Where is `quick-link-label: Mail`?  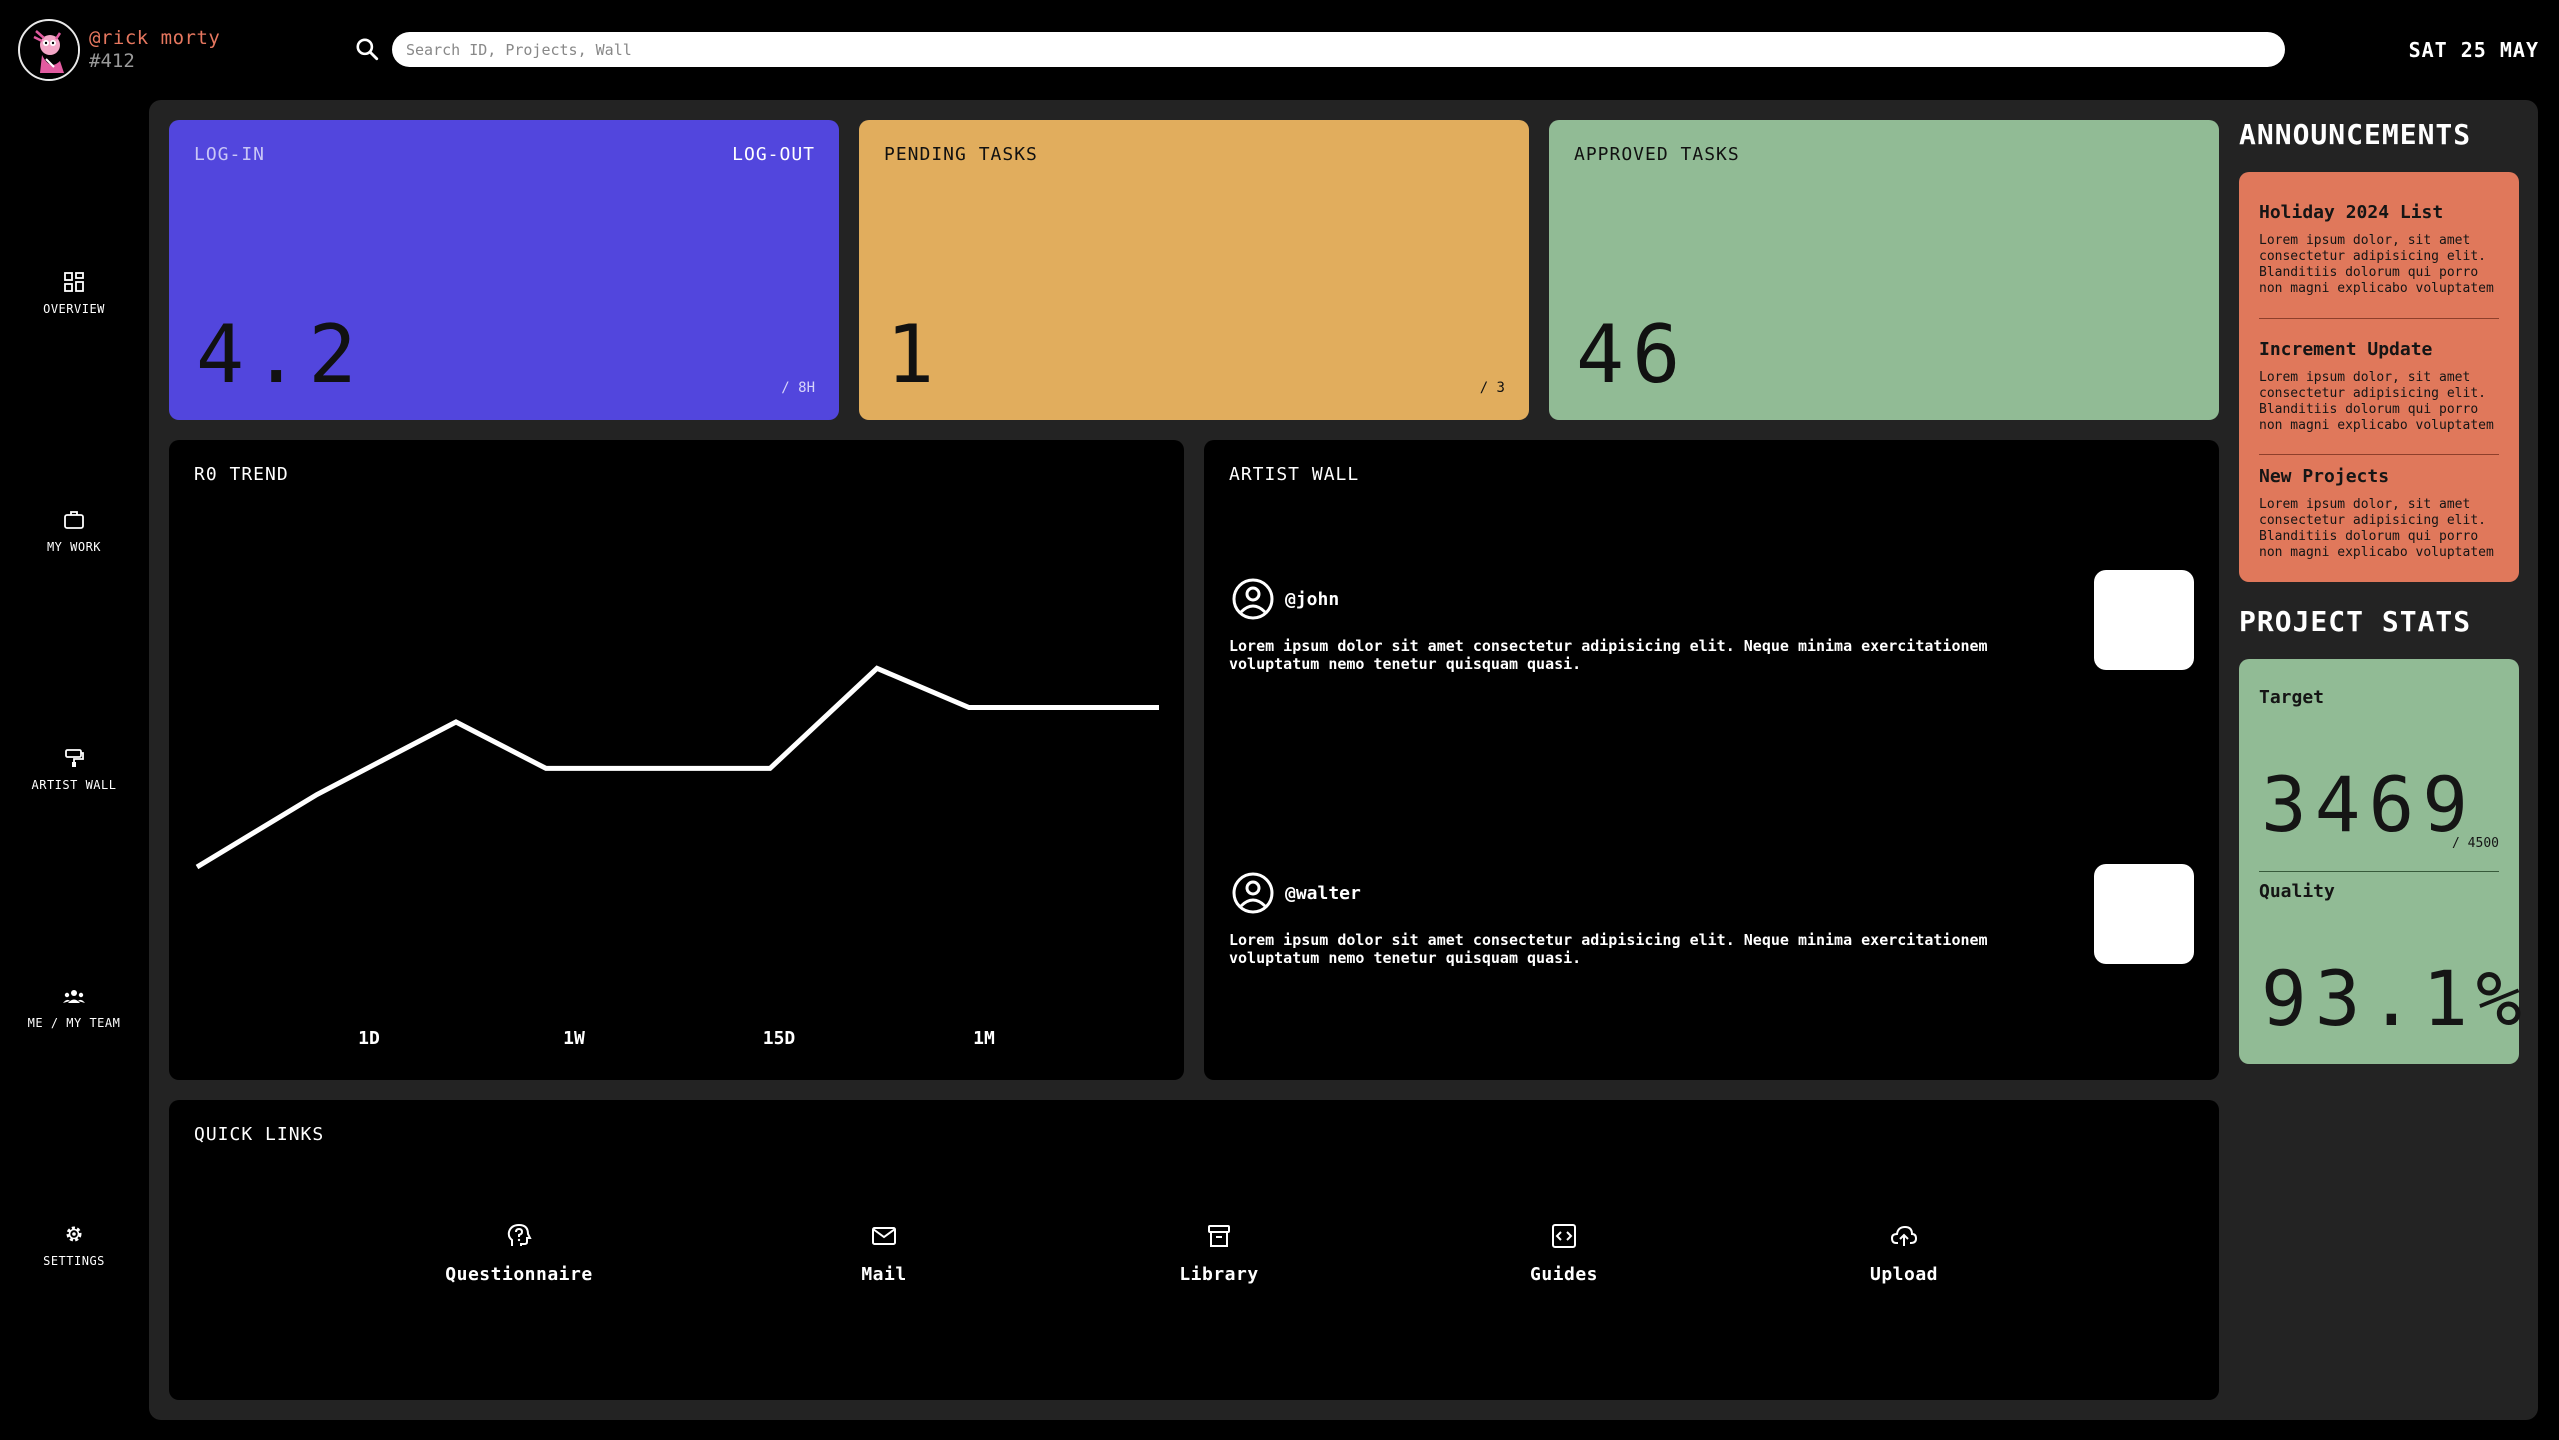
quick-link-label: Mail is located at coordinates (884, 1274).